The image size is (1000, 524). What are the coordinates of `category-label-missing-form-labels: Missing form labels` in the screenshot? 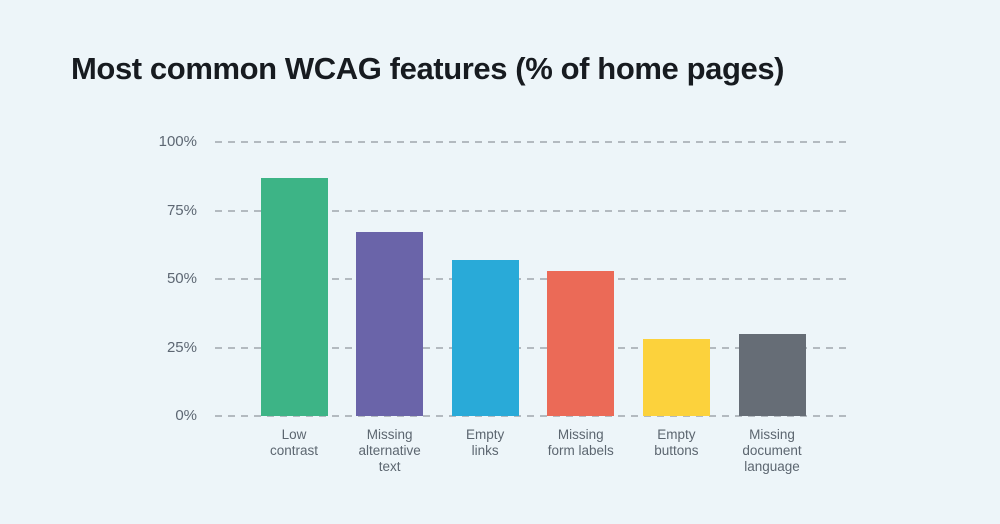 It's located at (580, 442).